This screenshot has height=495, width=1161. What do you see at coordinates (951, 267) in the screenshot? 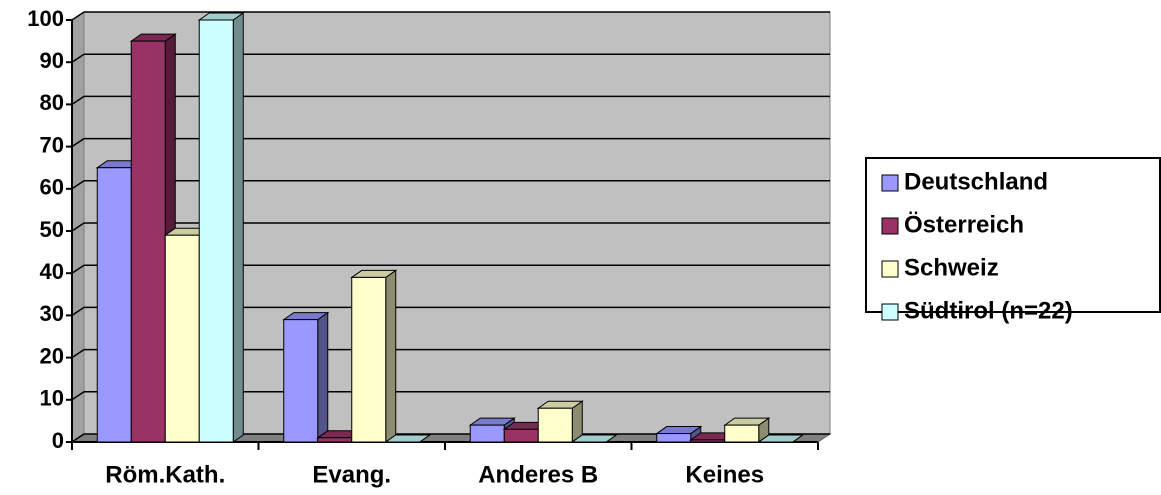
I see `legend-label: Schweiz` at bounding box center [951, 267].